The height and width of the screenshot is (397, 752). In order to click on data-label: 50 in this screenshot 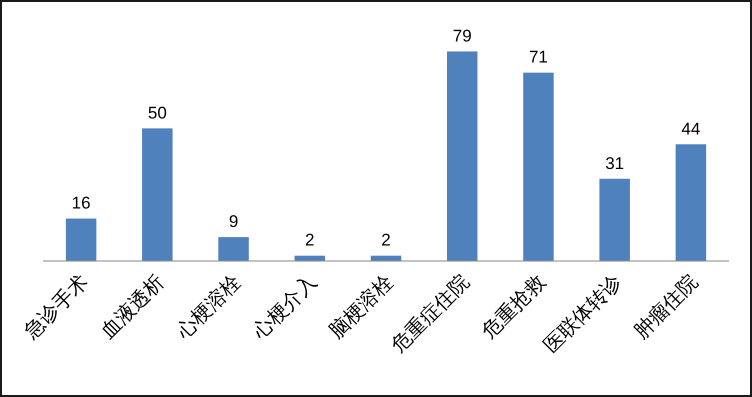, I will do `click(157, 112)`.